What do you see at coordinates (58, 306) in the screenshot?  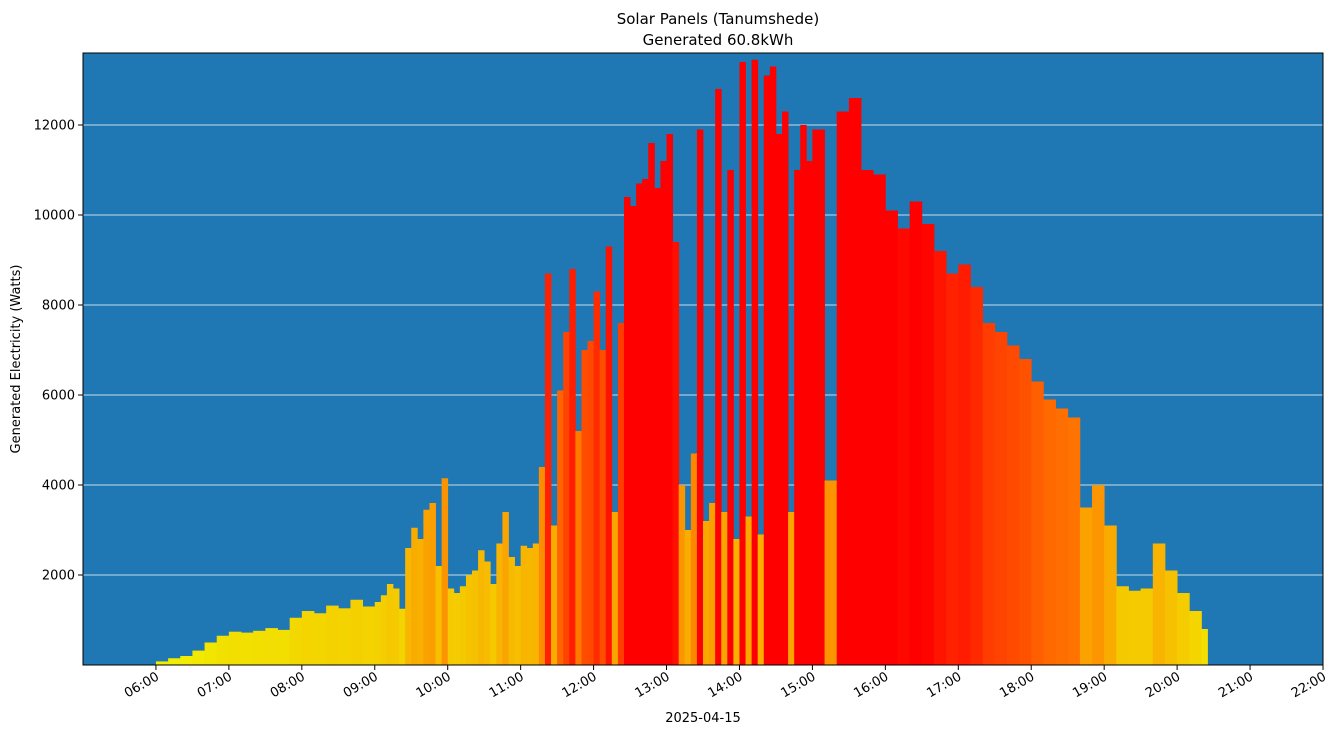 I see `y-tick-label: 8000` at bounding box center [58, 306].